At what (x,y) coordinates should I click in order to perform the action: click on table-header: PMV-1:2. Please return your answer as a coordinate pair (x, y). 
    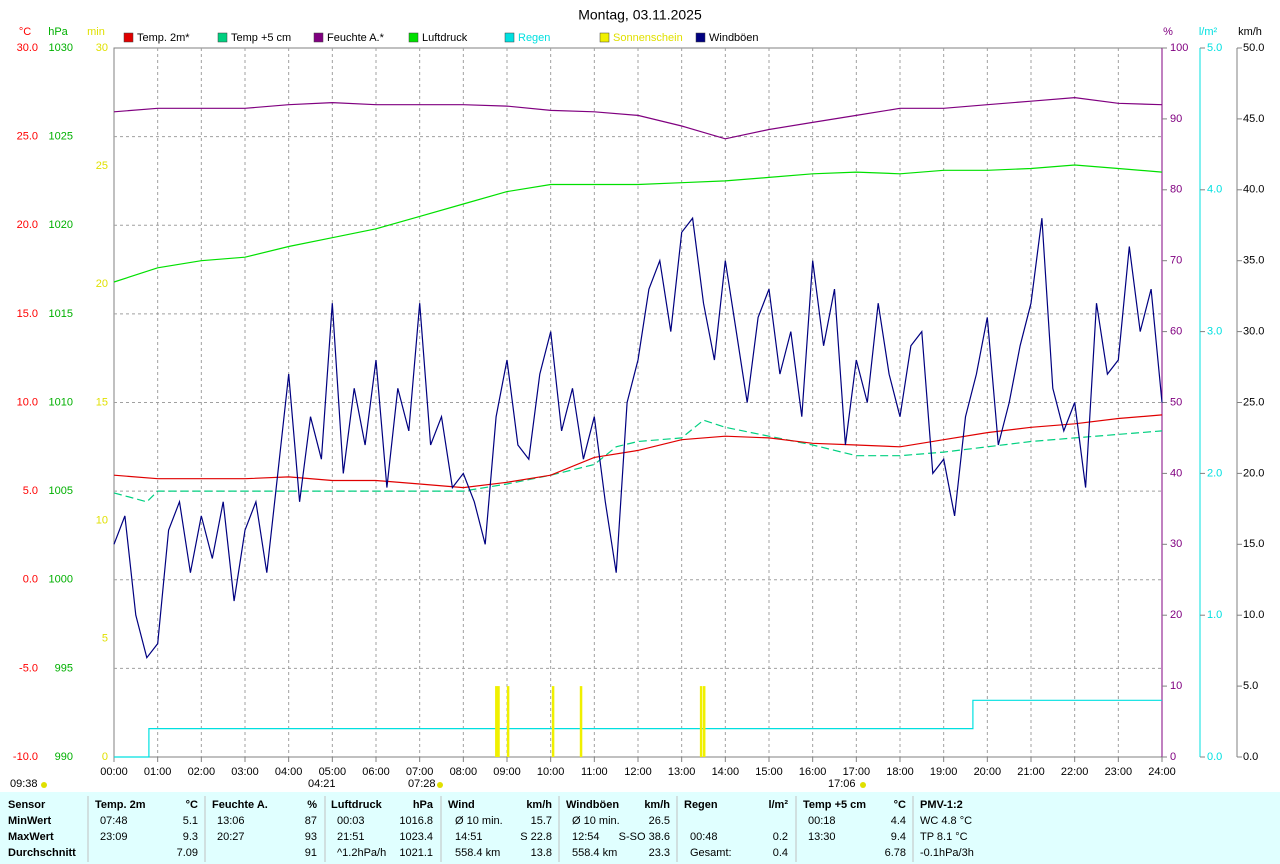
    Looking at the image, I should click on (941, 805).